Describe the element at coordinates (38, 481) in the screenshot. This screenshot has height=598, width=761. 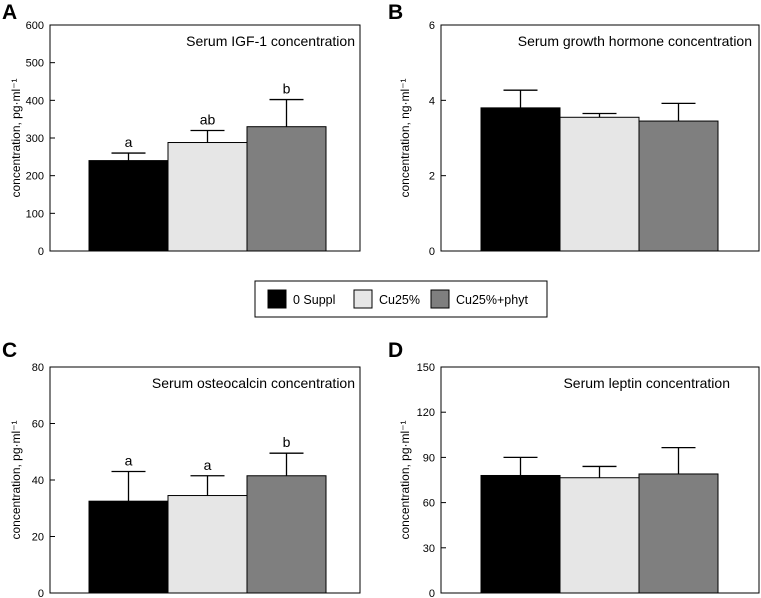
I see `y-tick-label: 40` at that location.